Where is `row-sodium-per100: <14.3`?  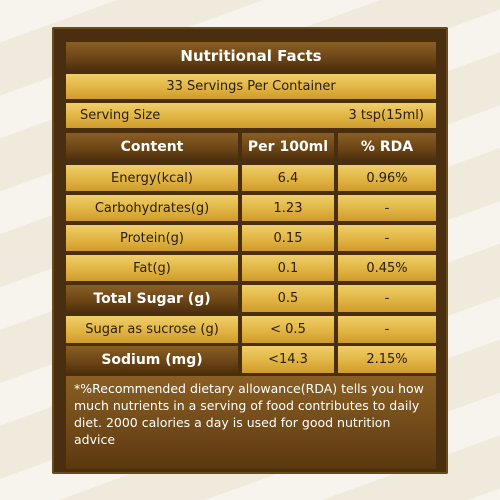
row-sodium-per100: <14.3 is located at coordinates (288, 359).